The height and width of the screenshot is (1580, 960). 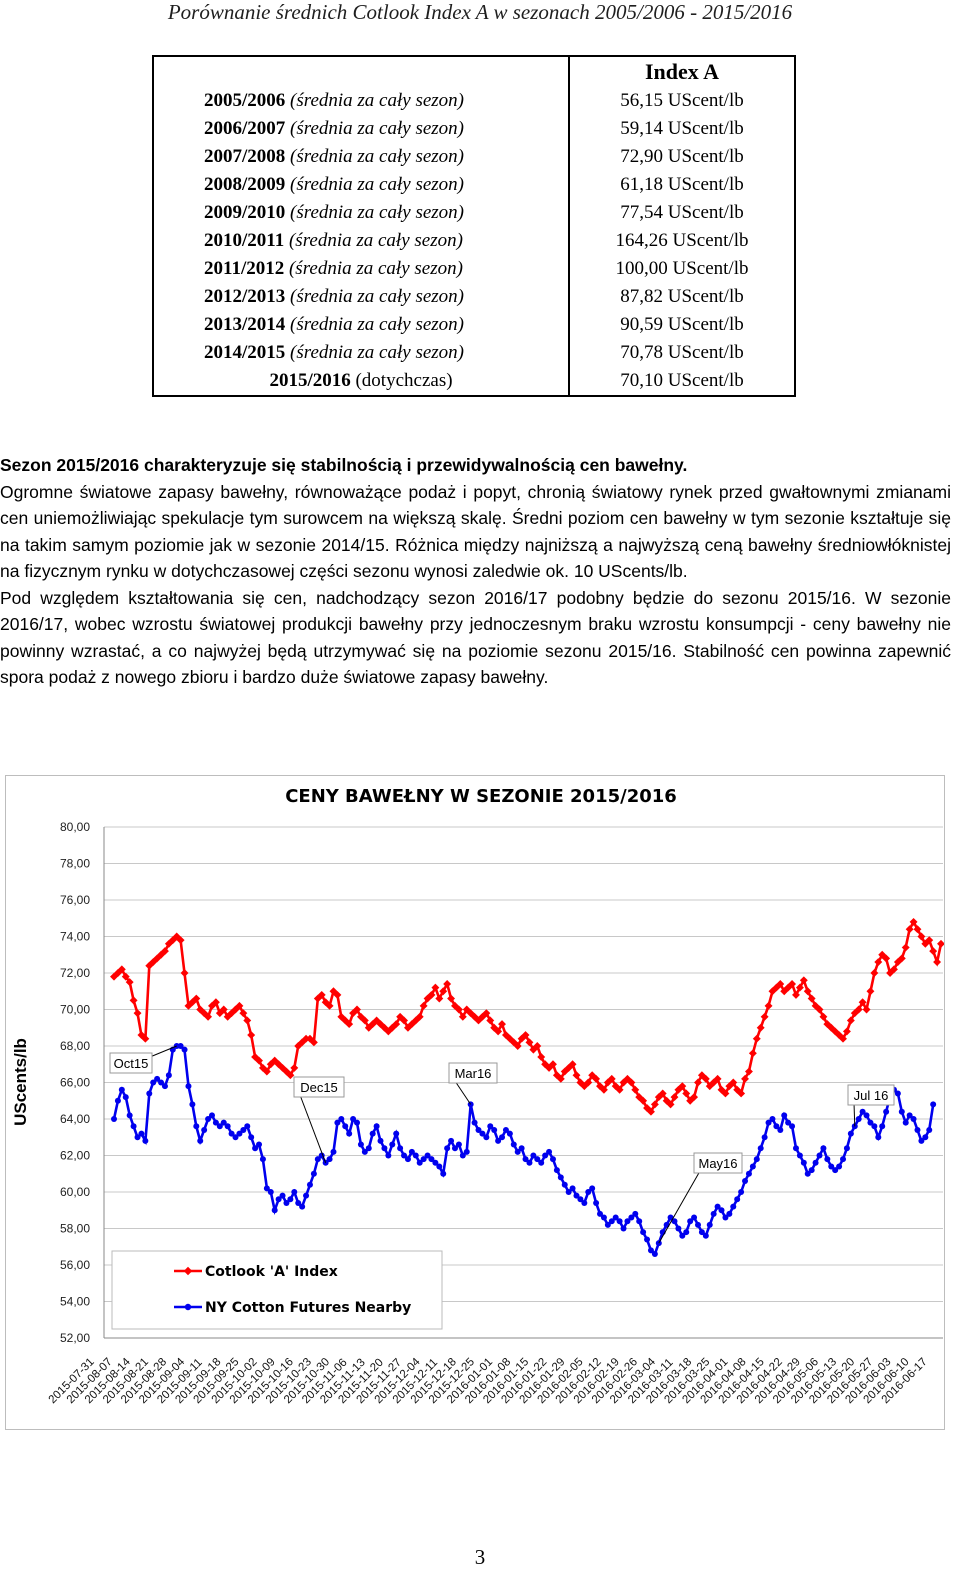 I want to click on legend-label: NY Cotton Futures Nearby, so click(x=308, y=1308).